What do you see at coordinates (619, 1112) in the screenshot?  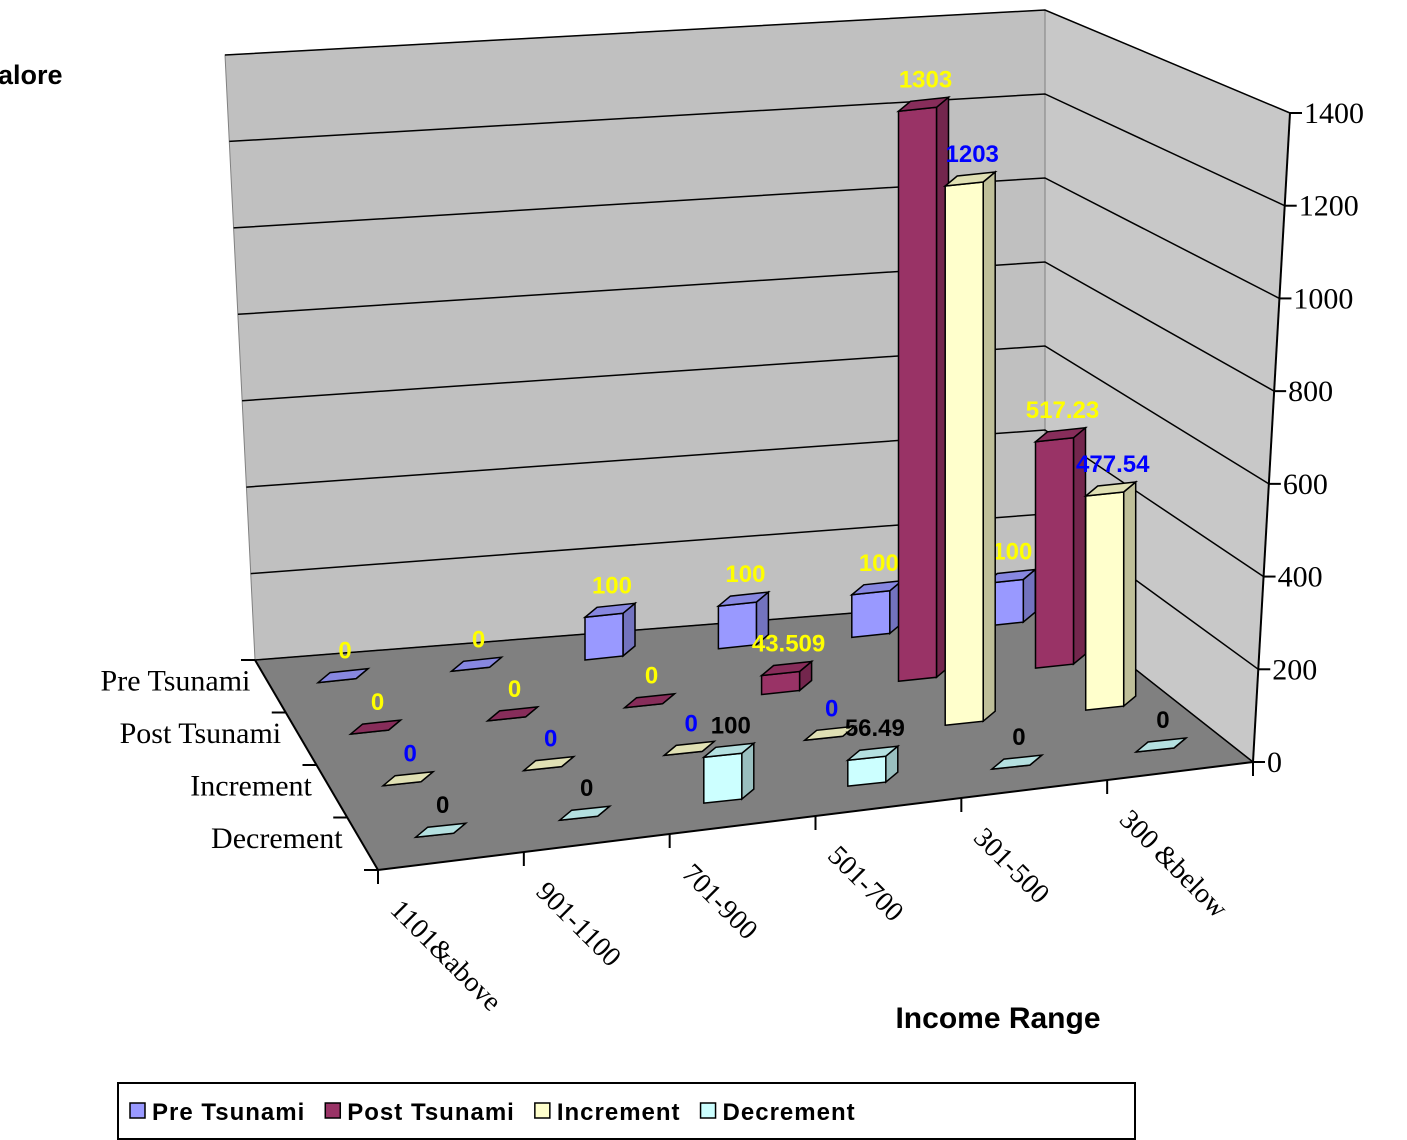 I see `legend-label: Increment` at bounding box center [619, 1112].